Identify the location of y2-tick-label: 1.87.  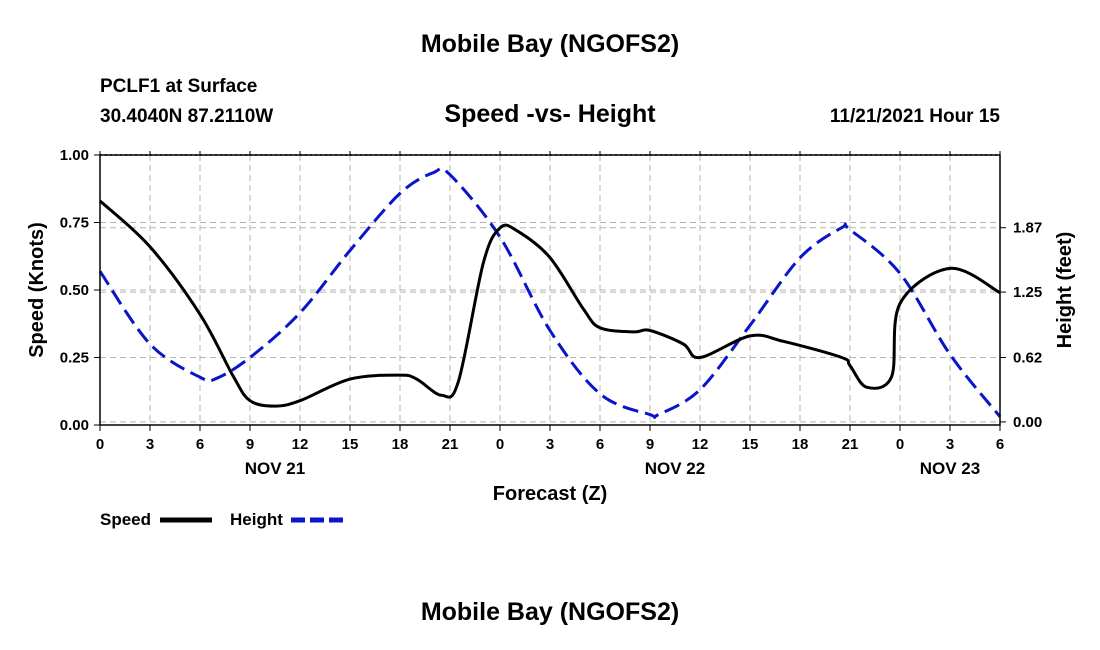
(1027, 228).